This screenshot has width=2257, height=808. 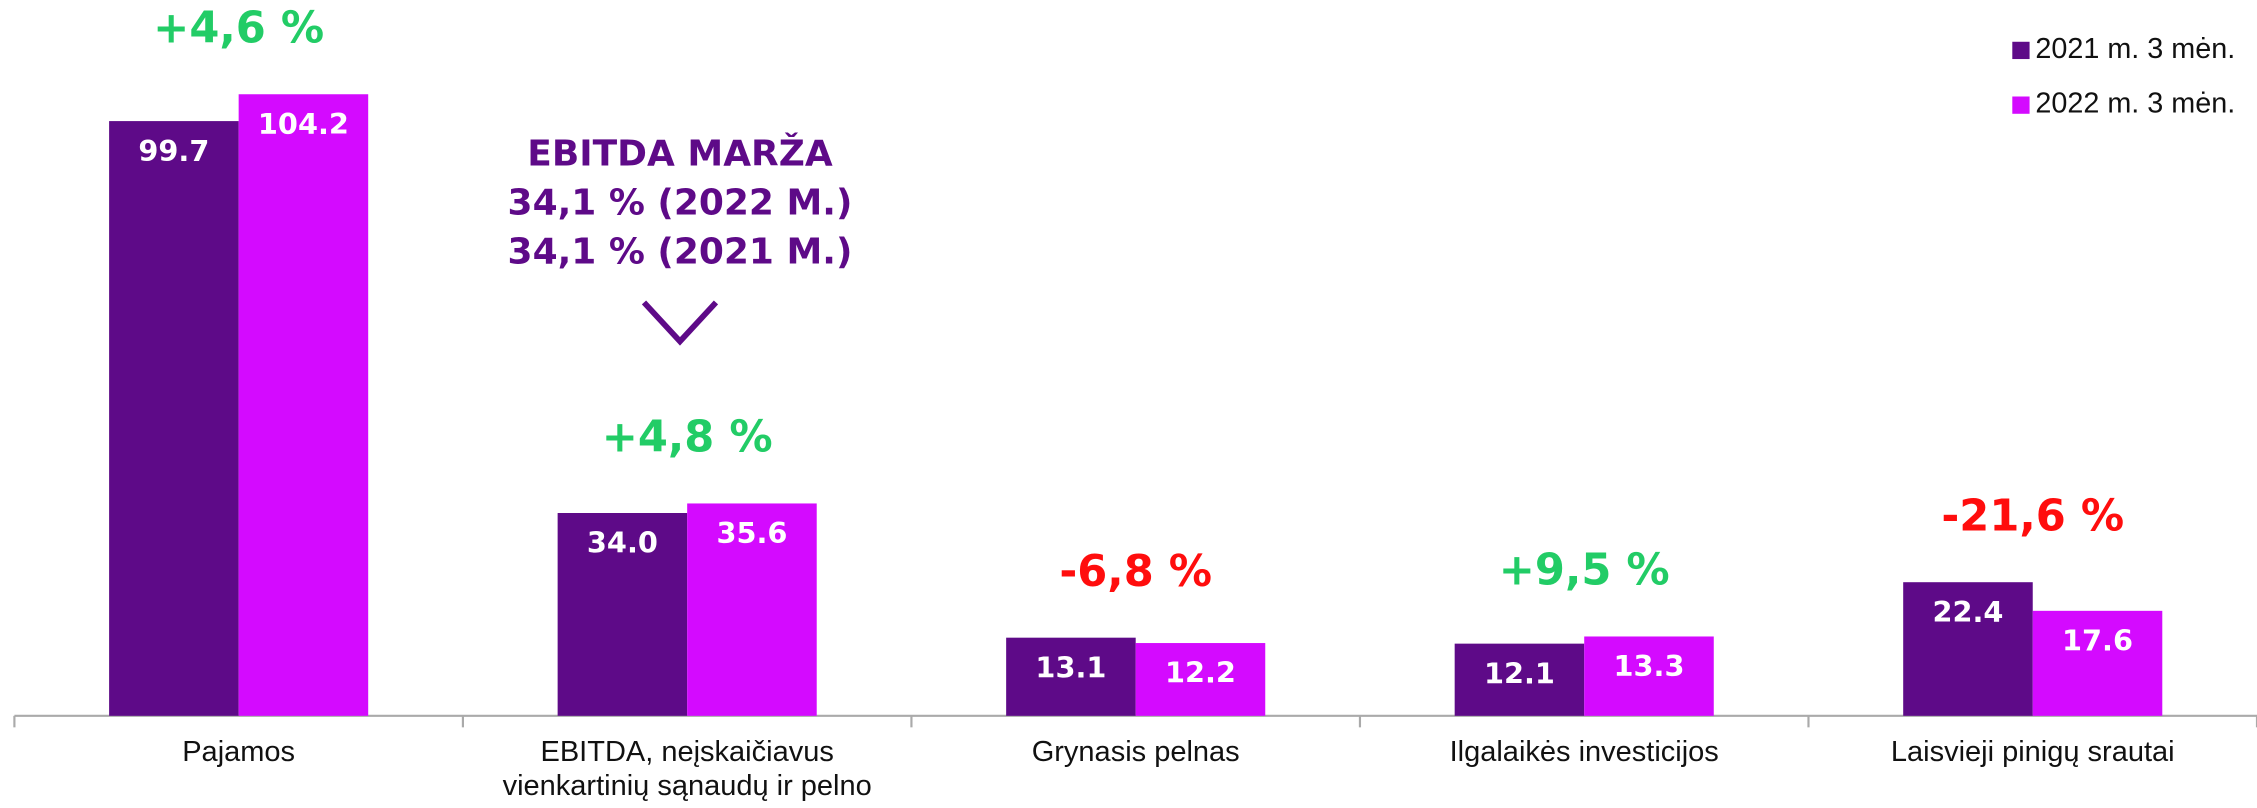 I want to click on value-label: 104.2, so click(x=303, y=124).